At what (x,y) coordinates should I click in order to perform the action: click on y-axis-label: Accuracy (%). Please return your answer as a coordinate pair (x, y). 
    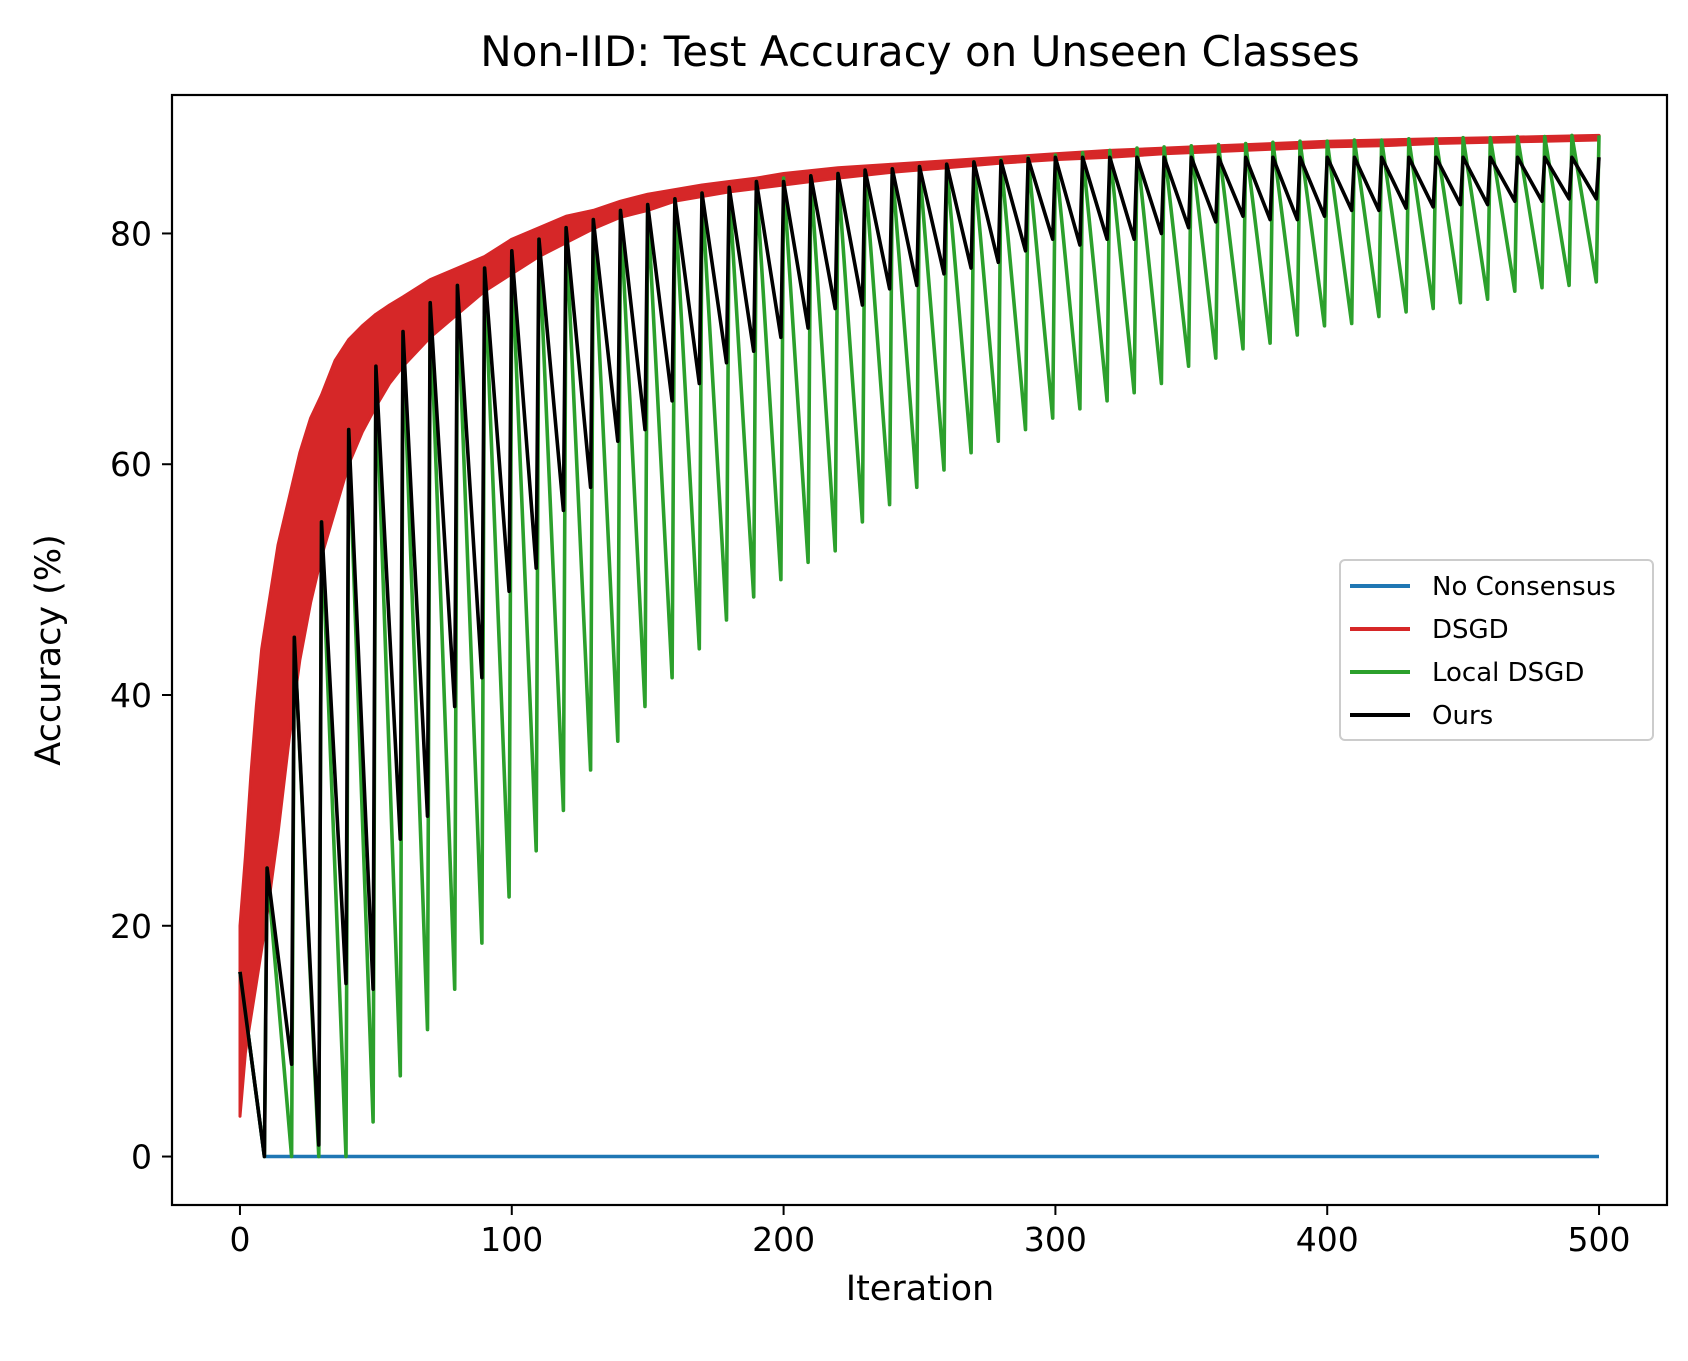
    Looking at the image, I should click on (49, 649).